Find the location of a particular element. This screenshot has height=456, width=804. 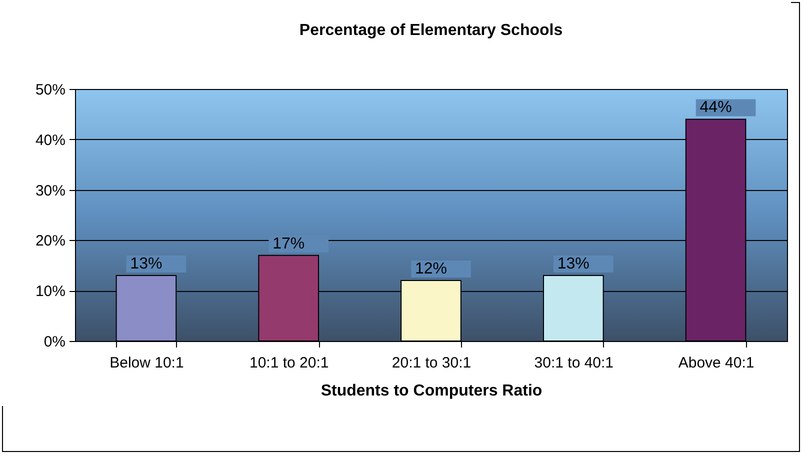

x-tick-label: 10:1 to 20:1 is located at coordinates (289, 363).